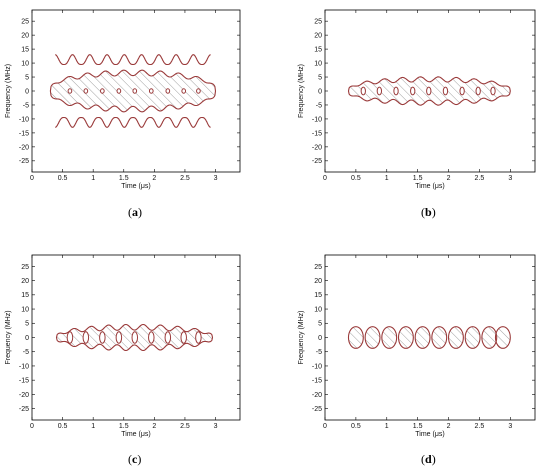 The width and height of the screenshot is (550, 471). What do you see at coordinates (32, 178) in the screenshot?
I see `x-tick-label: 0` at bounding box center [32, 178].